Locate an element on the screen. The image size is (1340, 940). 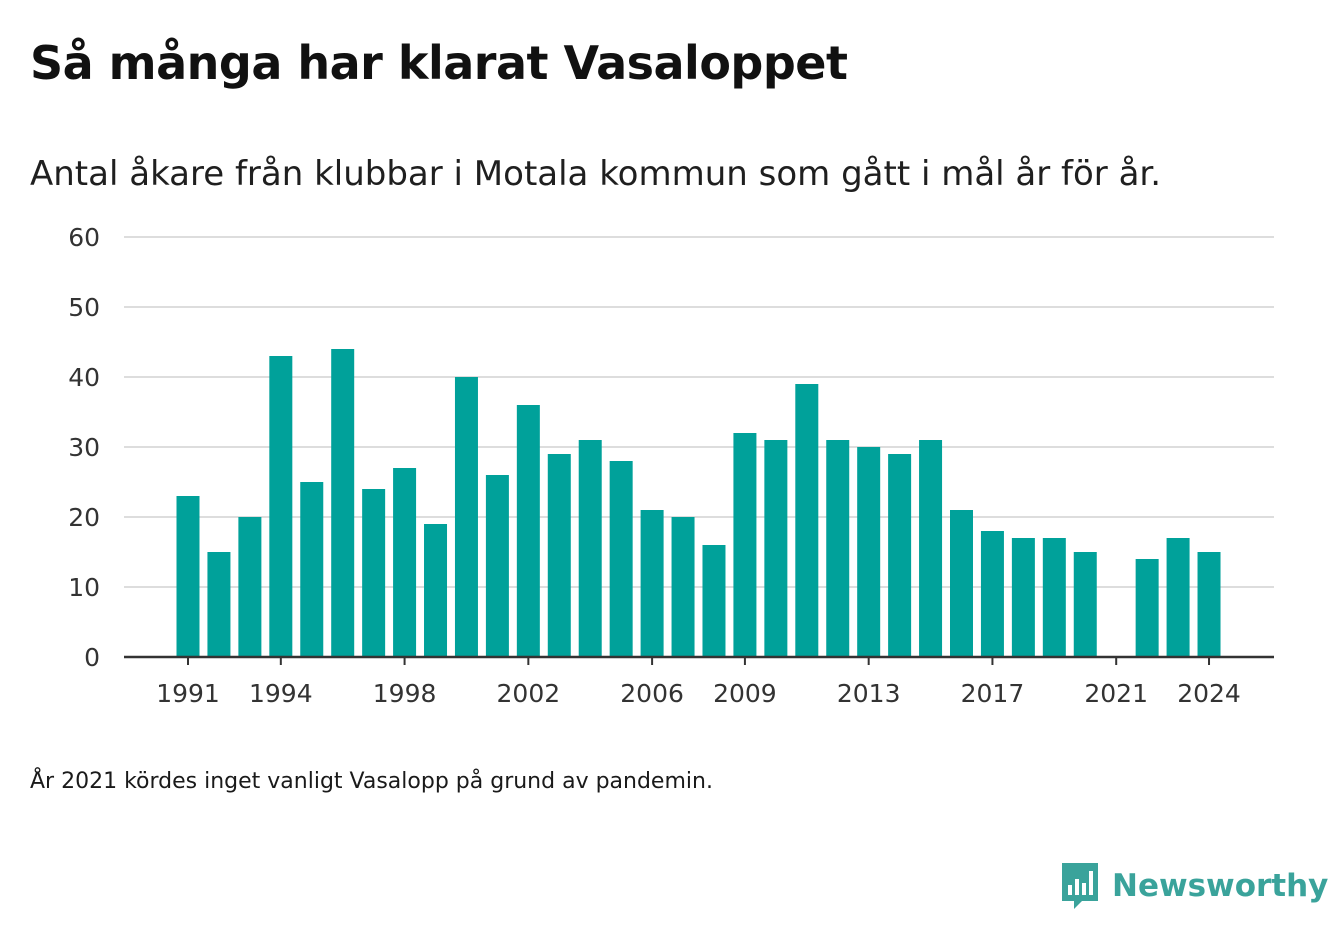
x-tick-label: 1991 is located at coordinates (188, 693).